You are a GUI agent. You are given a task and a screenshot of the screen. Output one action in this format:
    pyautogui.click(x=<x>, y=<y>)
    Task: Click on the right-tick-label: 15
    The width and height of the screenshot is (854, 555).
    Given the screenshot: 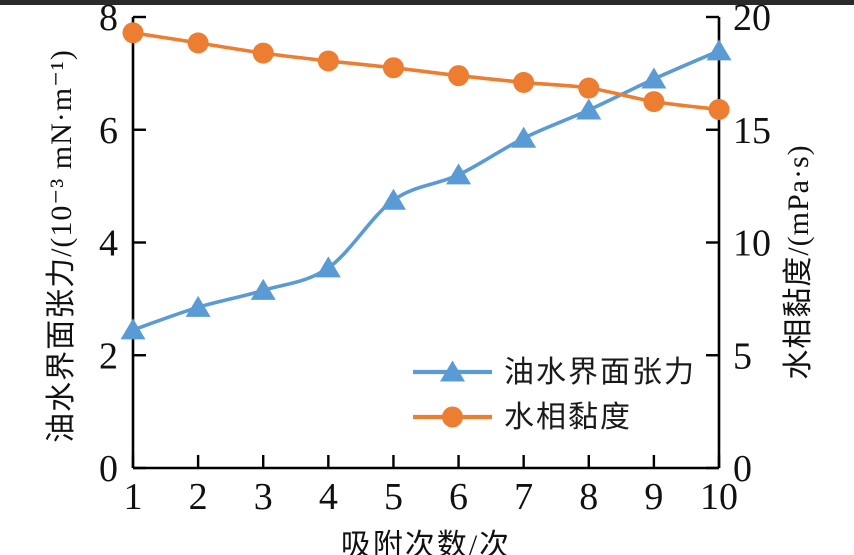 What is the action you would take?
    pyautogui.click(x=752, y=131)
    